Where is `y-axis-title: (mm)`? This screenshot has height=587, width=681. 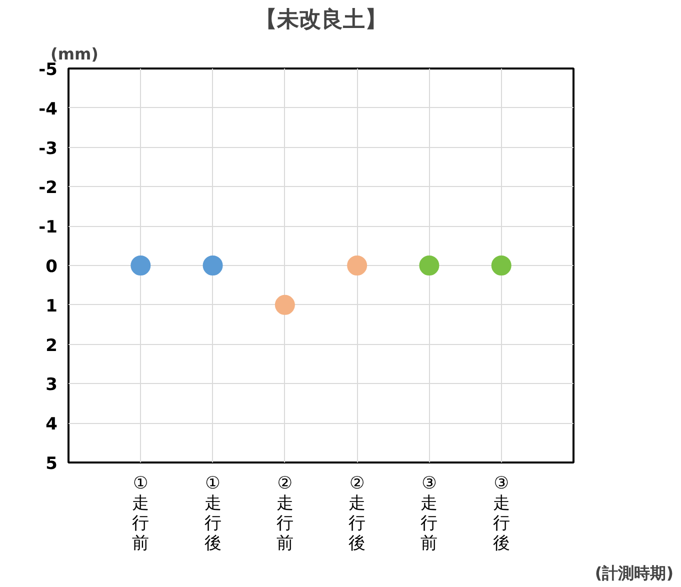
y-axis-title: (mm) is located at coordinates (74, 54).